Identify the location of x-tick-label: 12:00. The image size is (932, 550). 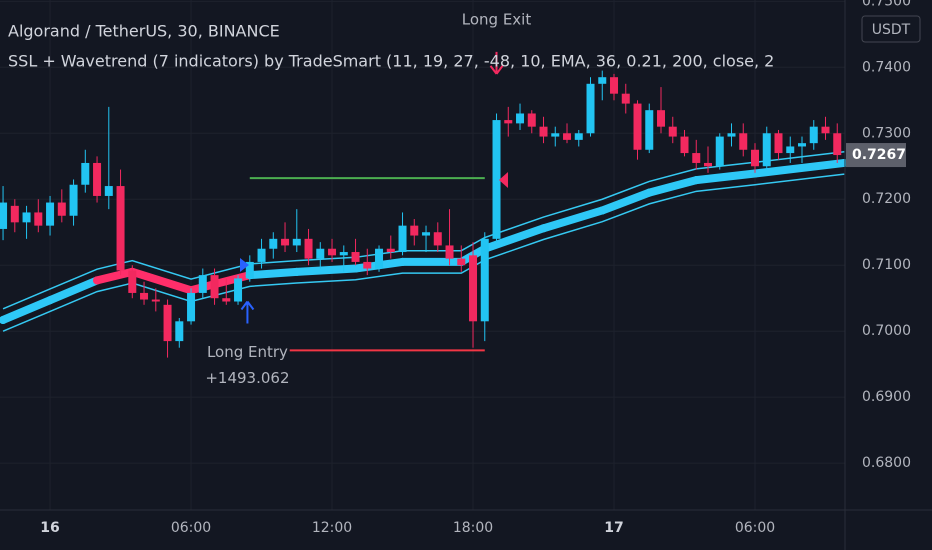
(332, 528).